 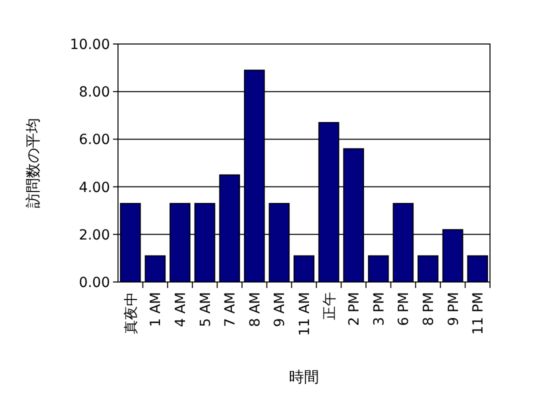 What do you see at coordinates (429, 309) in the screenshot?
I see `x-tick-label: 8 PM` at bounding box center [429, 309].